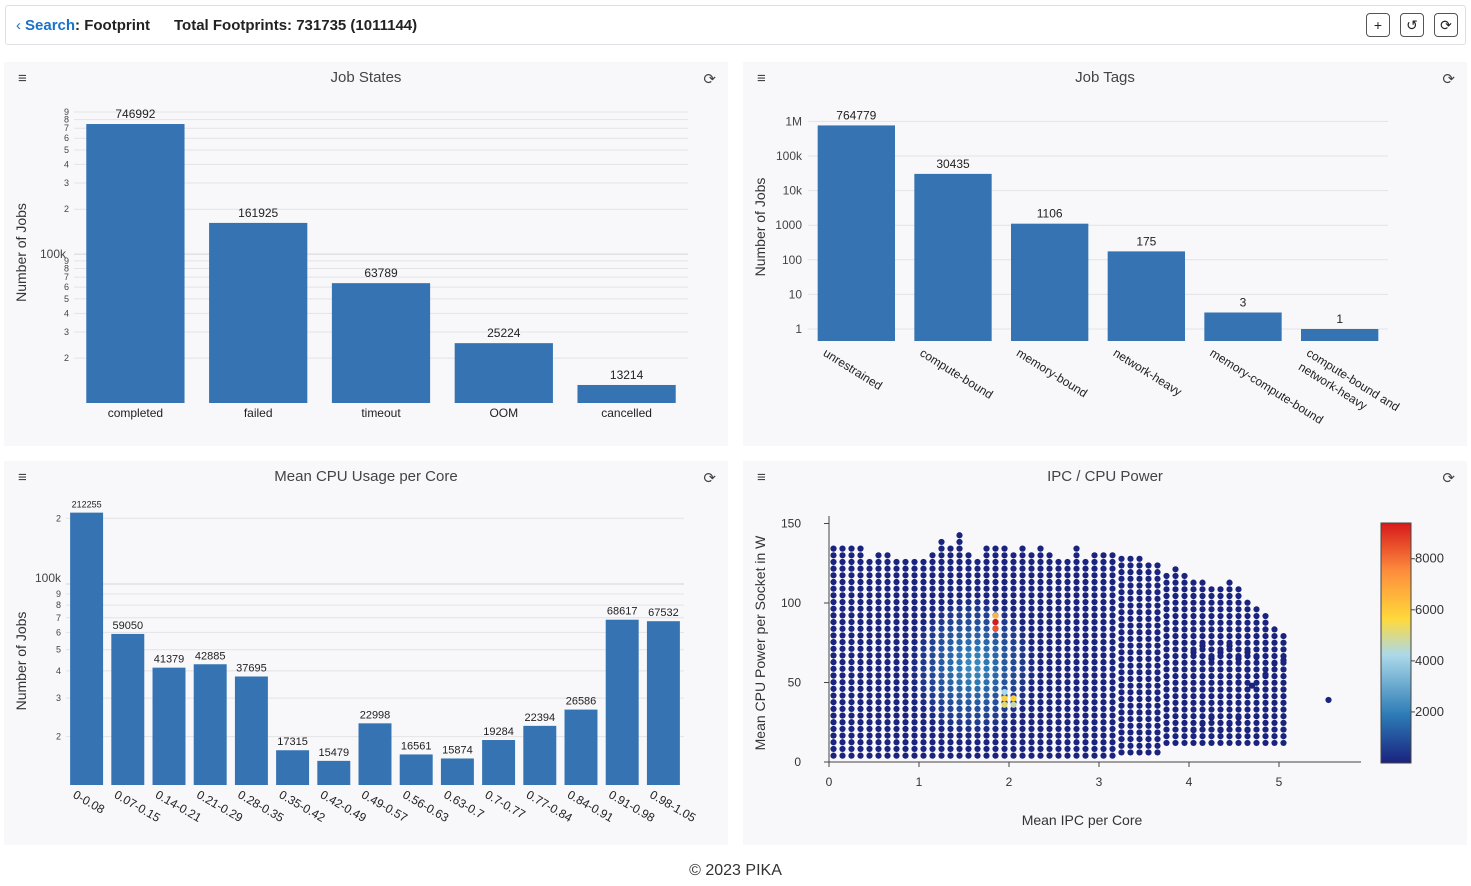 The height and width of the screenshot is (886, 1471). What do you see at coordinates (50, 25) in the screenshot?
I see `search-link-label: Search` at bounding box center [50, 25].